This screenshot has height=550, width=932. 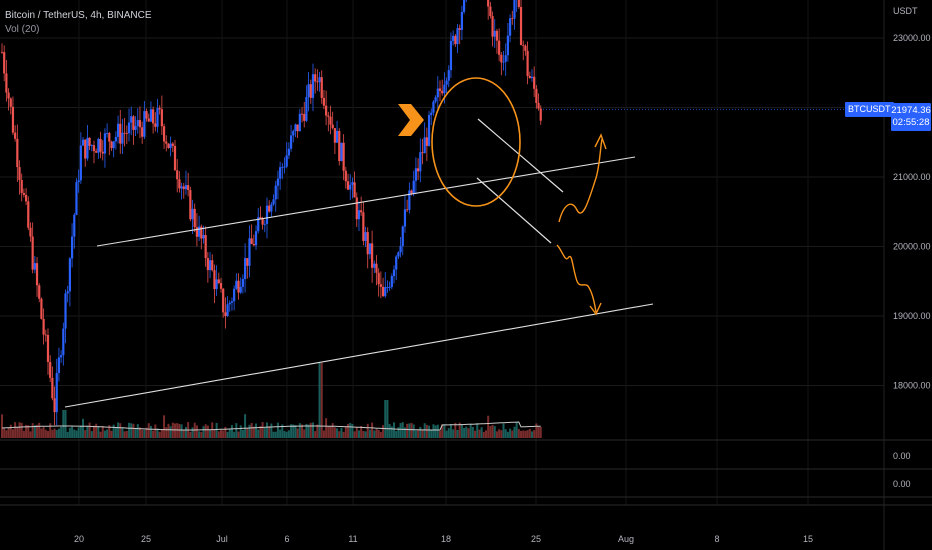 What do you see at coordinates (580, 180) in the screenshot?
I see `bullish-path` at bounding box center [580, 180].